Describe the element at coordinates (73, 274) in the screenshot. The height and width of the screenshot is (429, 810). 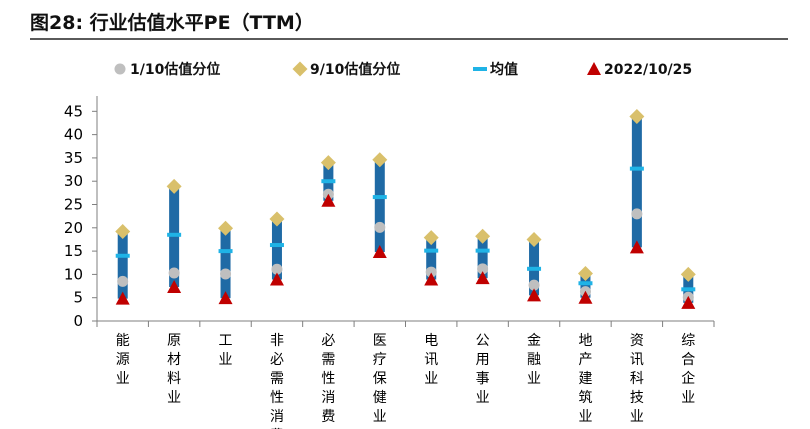
I see `y-tick-label: 10` at that location.